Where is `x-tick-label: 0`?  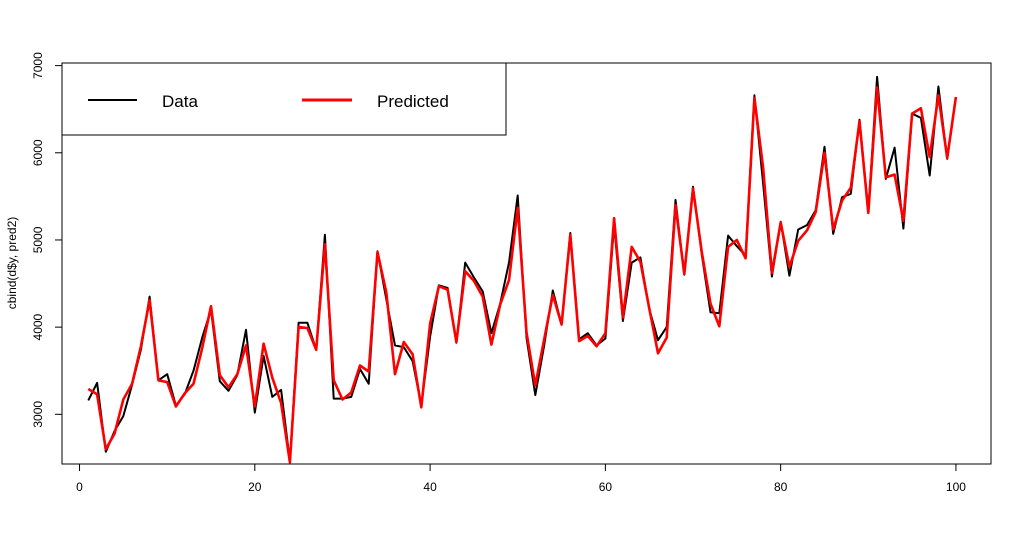
x-tick-label: 0 is located at coordinates (79, 487).